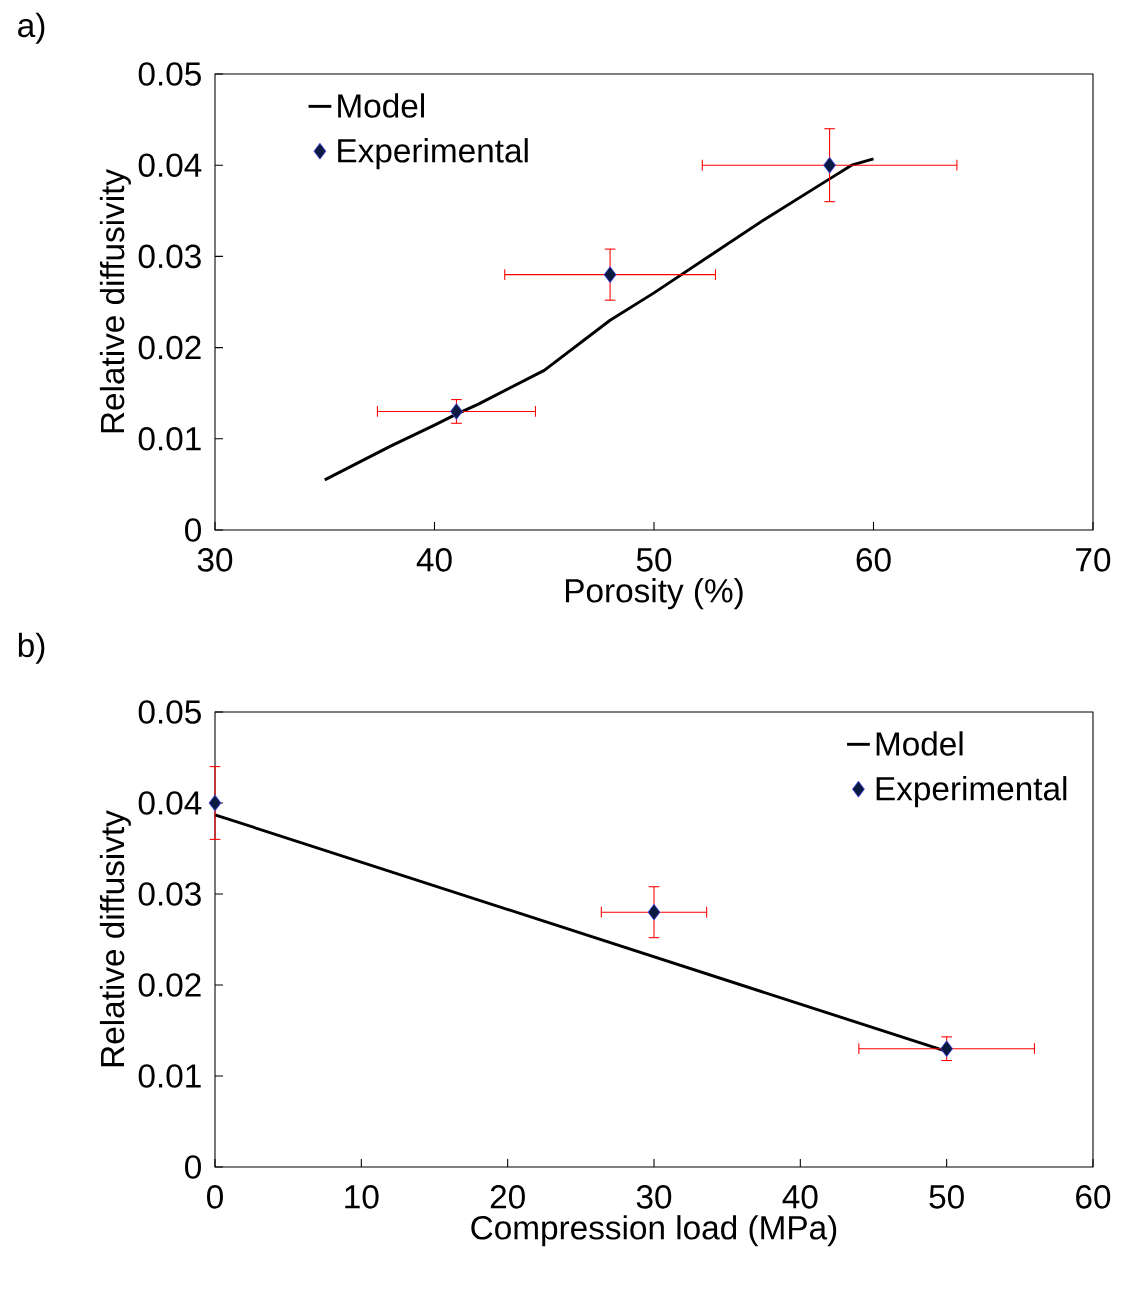  What do you see at coordinates (115, 301) in the screenshot?
I see `y-axis-title: Relative diffusivity` at bounding box center [115, 301].